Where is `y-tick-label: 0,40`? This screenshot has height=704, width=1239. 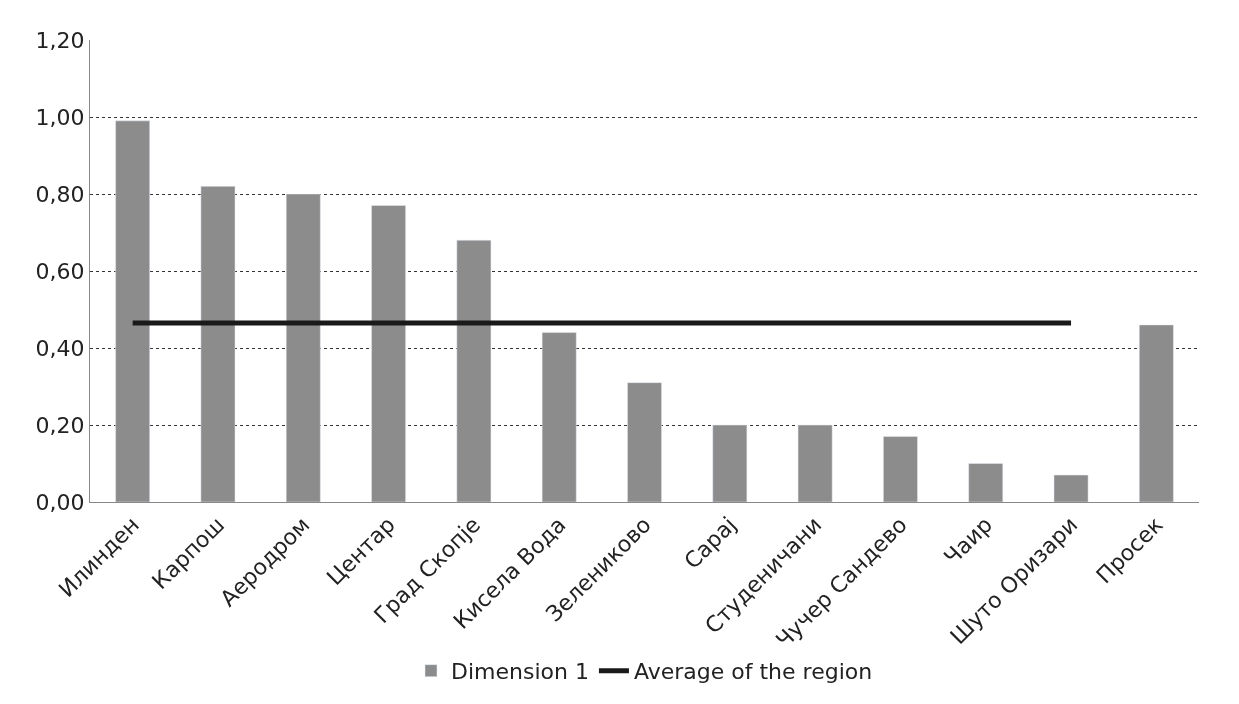
y-tick-label: 0,40 is located at coordinates (60, 348).